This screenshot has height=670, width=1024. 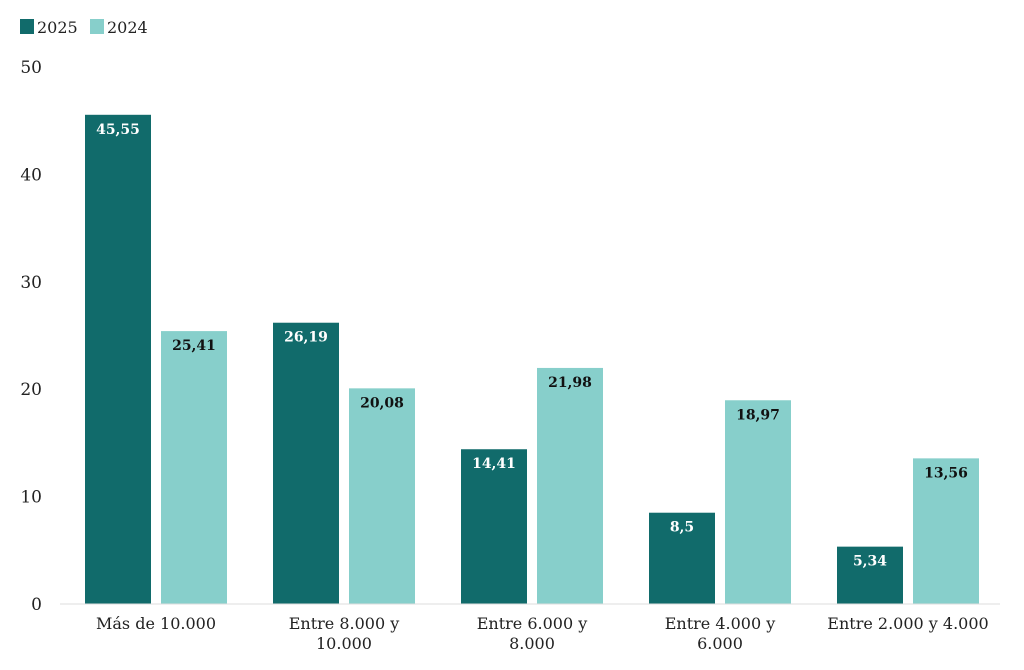 I want to click on data-label-2024-0: 25,41, so click(x=194, y=346).